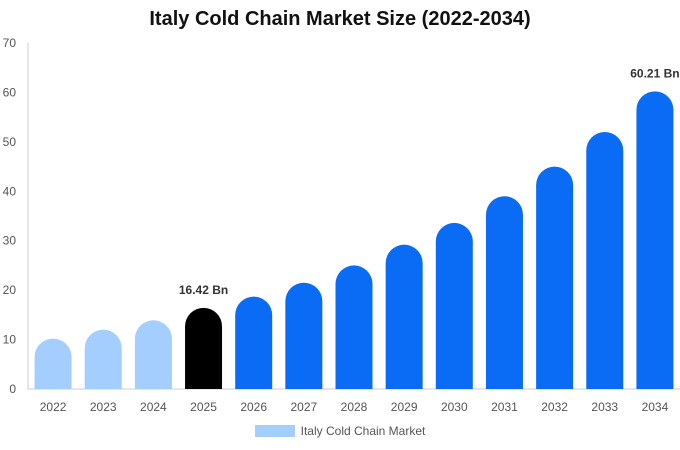 The image size is (680, 450). Describe the element at coordinates (555, 277) in the screenshot. I see `bar-2032` at that location.